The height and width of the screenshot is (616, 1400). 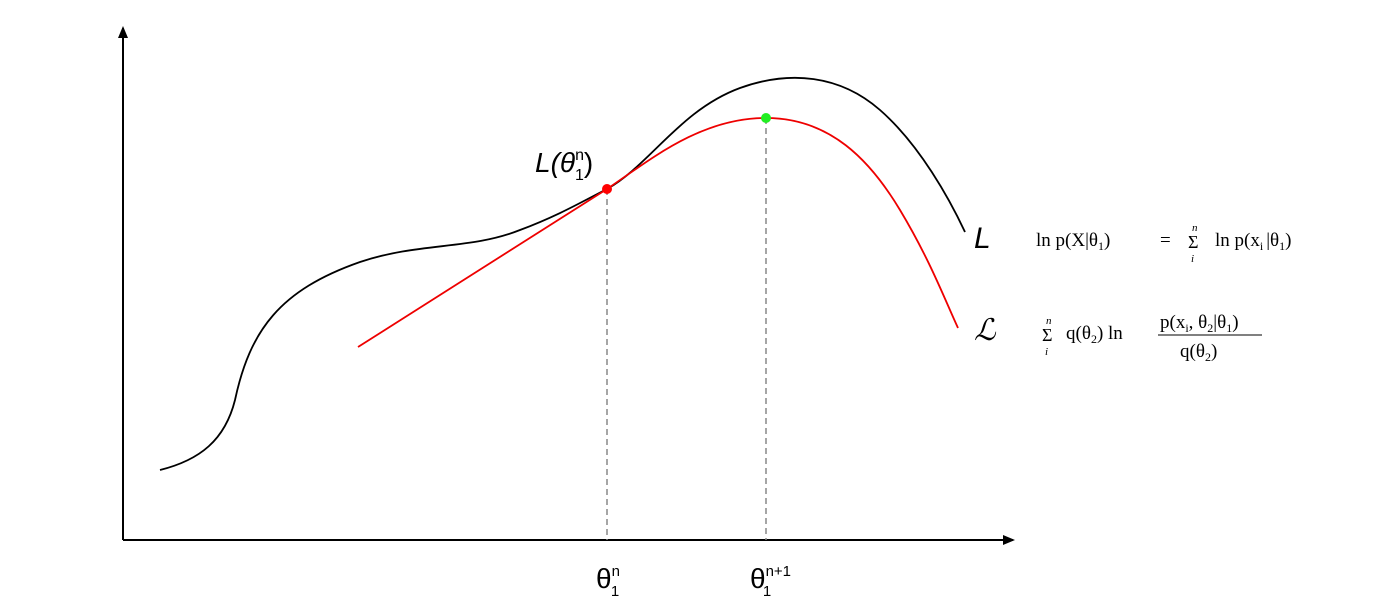 I want to click on formula-text: p(x, so click(x=1173, y=322).